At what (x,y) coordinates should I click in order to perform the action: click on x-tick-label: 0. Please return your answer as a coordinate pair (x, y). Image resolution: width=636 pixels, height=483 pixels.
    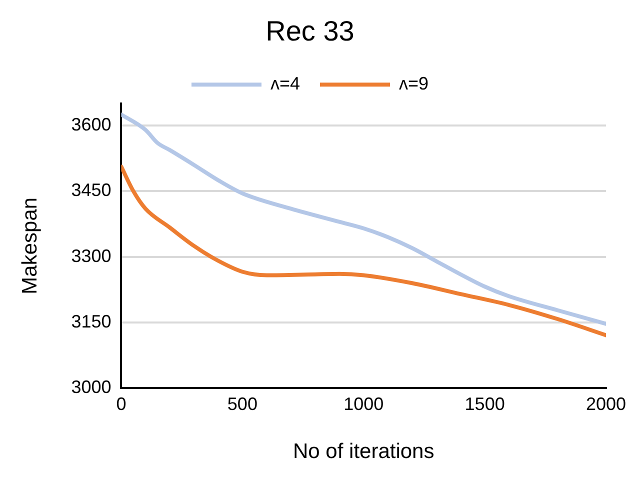
    Looking at the image, I should click on (121, 404).